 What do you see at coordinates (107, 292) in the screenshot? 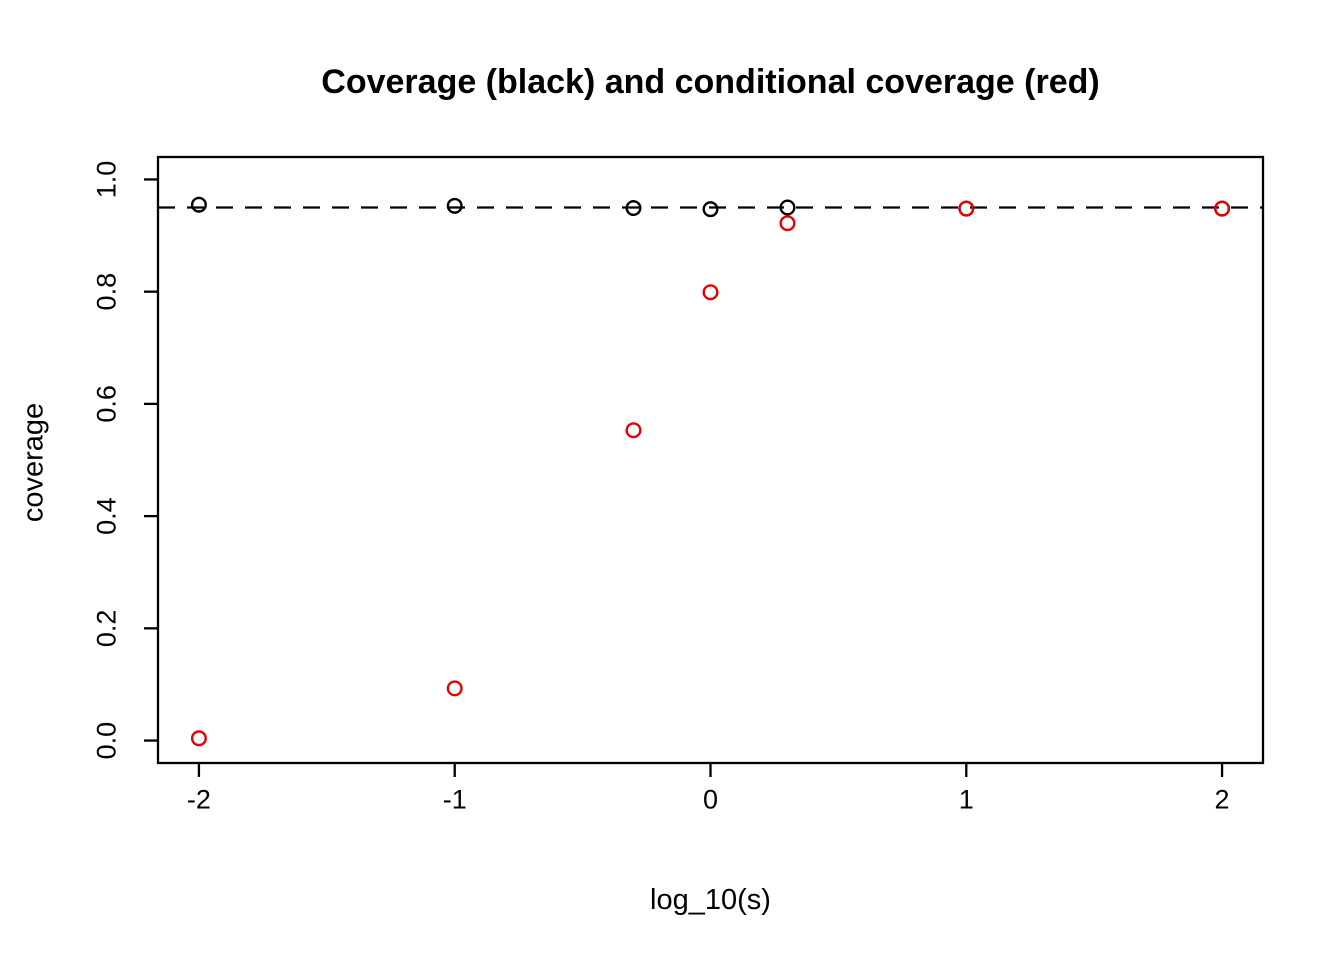
I see `y-tick-label: 0.8` at bounding box center [107, 292].